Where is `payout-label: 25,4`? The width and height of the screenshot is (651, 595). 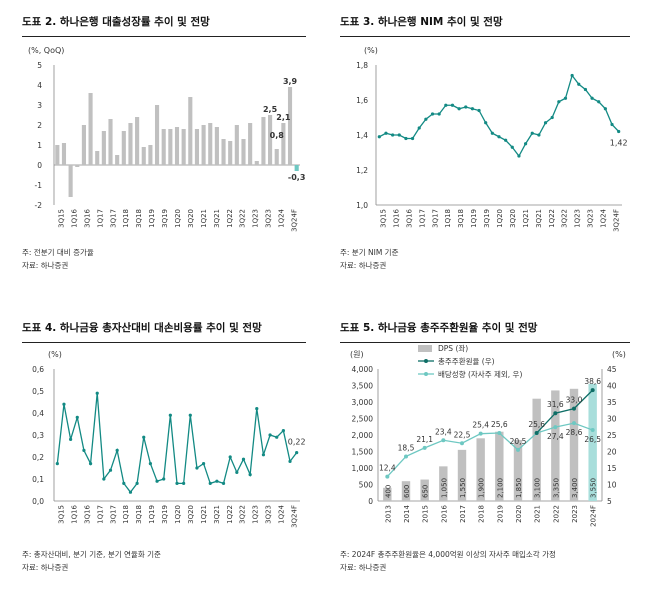
payout-label: 25,4 is located at coordinates (480, 425).